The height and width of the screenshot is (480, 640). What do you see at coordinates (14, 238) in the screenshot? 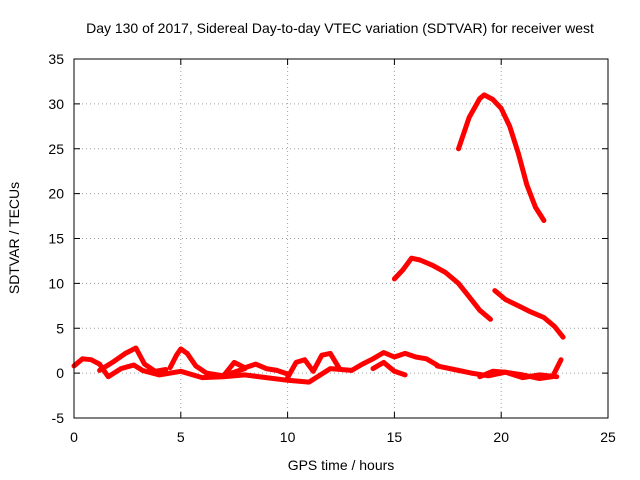
I see `y-axis-label: SDTVAR / TECUs` at bounding box center [14, 238].